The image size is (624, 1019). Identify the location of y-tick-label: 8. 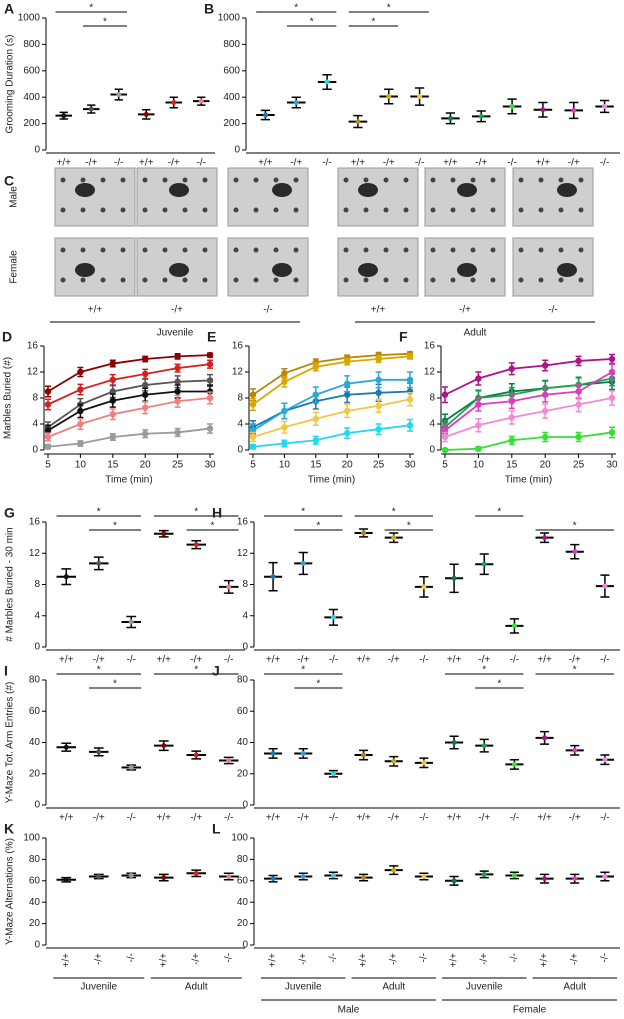
(240, 398).